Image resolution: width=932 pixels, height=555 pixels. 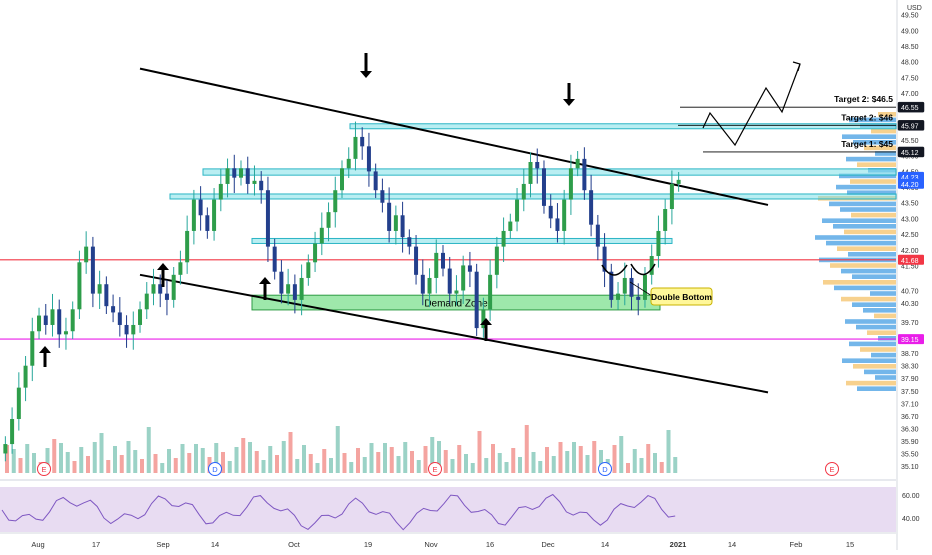 I want to click on price-badge-label: 44.23, so click(x=910, y=178).